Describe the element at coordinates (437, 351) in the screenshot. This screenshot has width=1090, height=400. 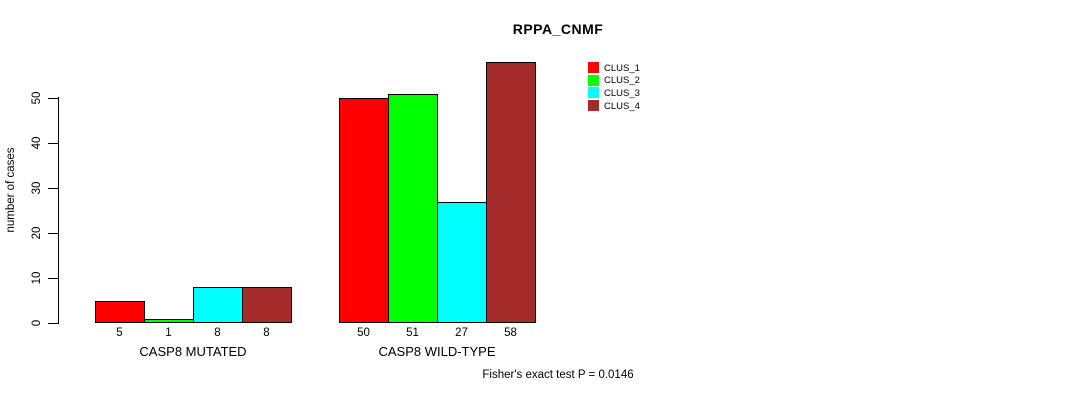
I see `group-label-1: CASP8 WILD-TYPE` at that location.